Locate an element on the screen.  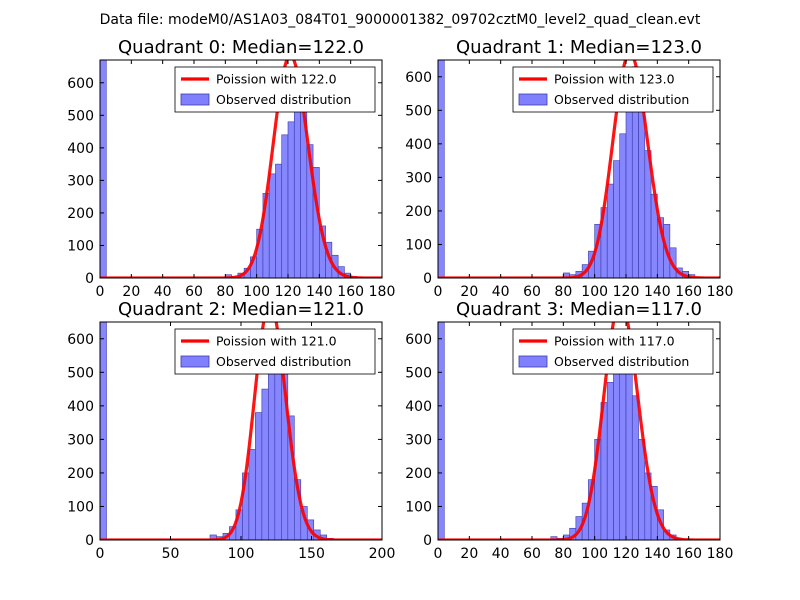
x-tick-label: 150 is located at coordinates (311, 554).